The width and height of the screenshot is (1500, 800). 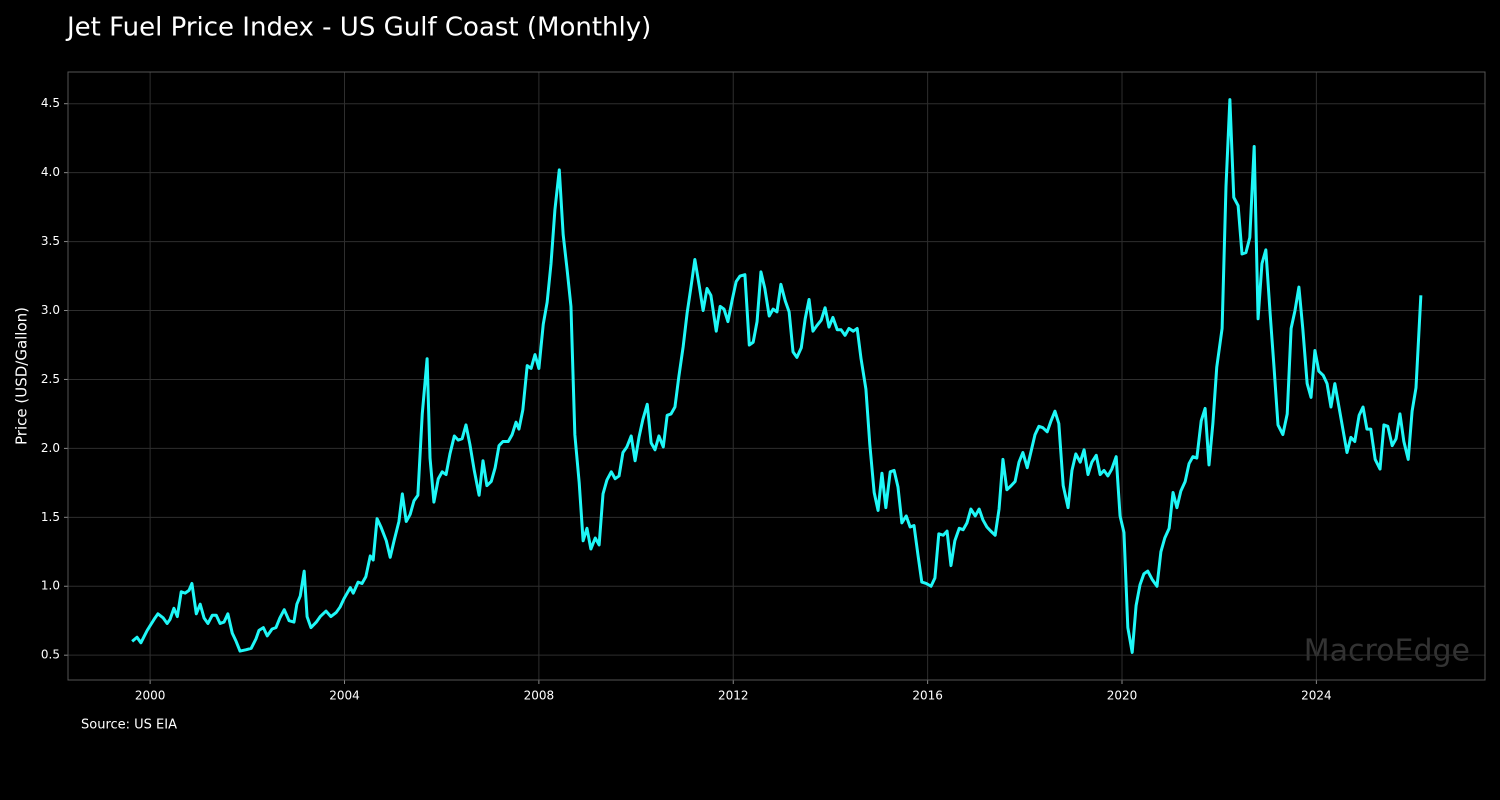 I want to click on x-tick-label: 2000, so click(x=150, y=696).